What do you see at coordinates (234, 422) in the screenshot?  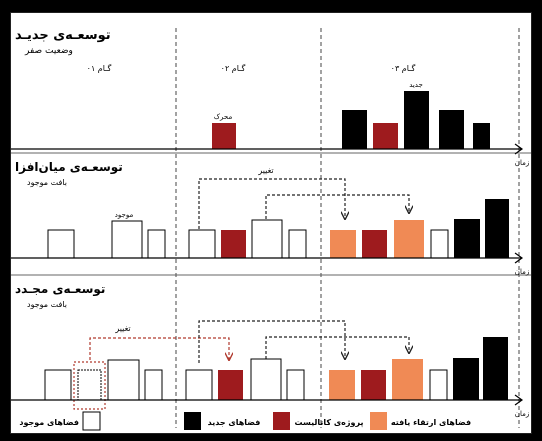 I see `legend-new-label: فضاهای جدید` at bounding box center [234, 422].